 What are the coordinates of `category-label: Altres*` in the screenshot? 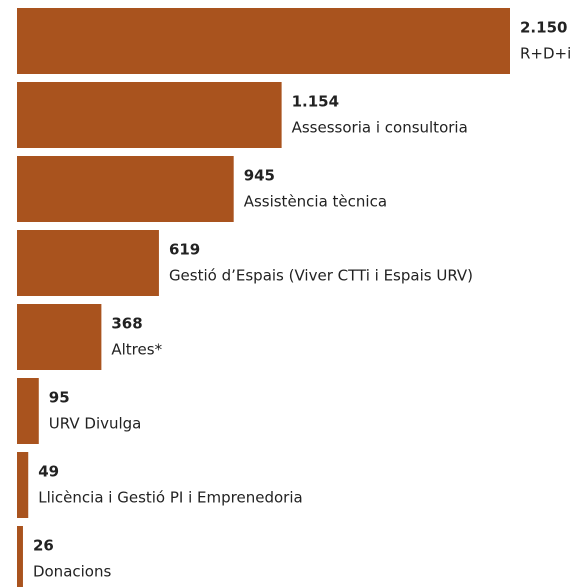 It's located at (136, 350).